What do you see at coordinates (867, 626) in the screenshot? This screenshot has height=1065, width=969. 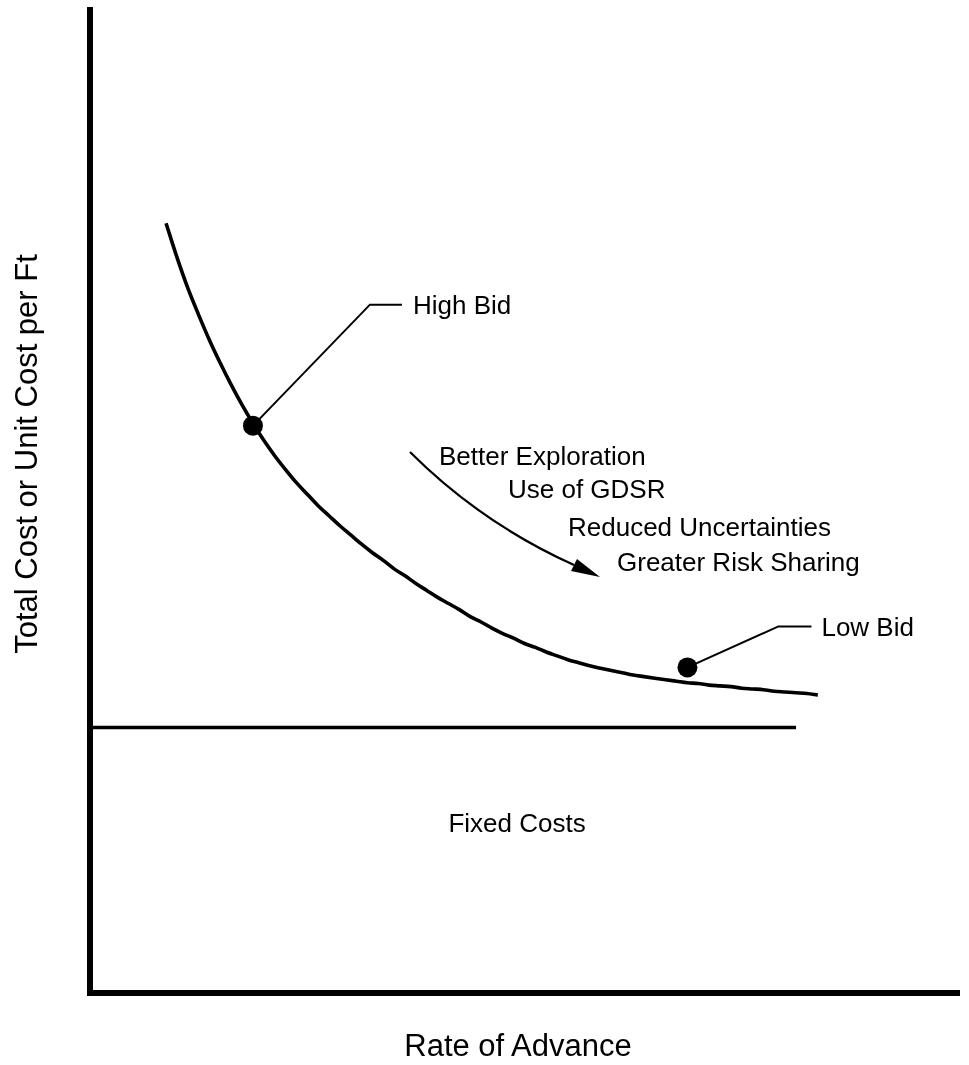 I see `text: Low Bid` at bounding box center [867, 626].